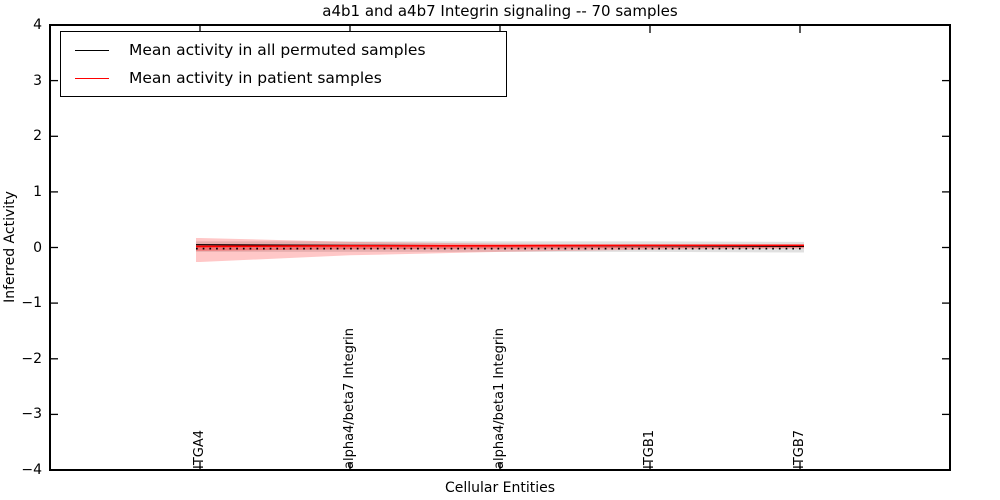  Describe the element at coordinates (649, 449) in the screenshot. I see `x-tick-label: ITGB1` at that location.